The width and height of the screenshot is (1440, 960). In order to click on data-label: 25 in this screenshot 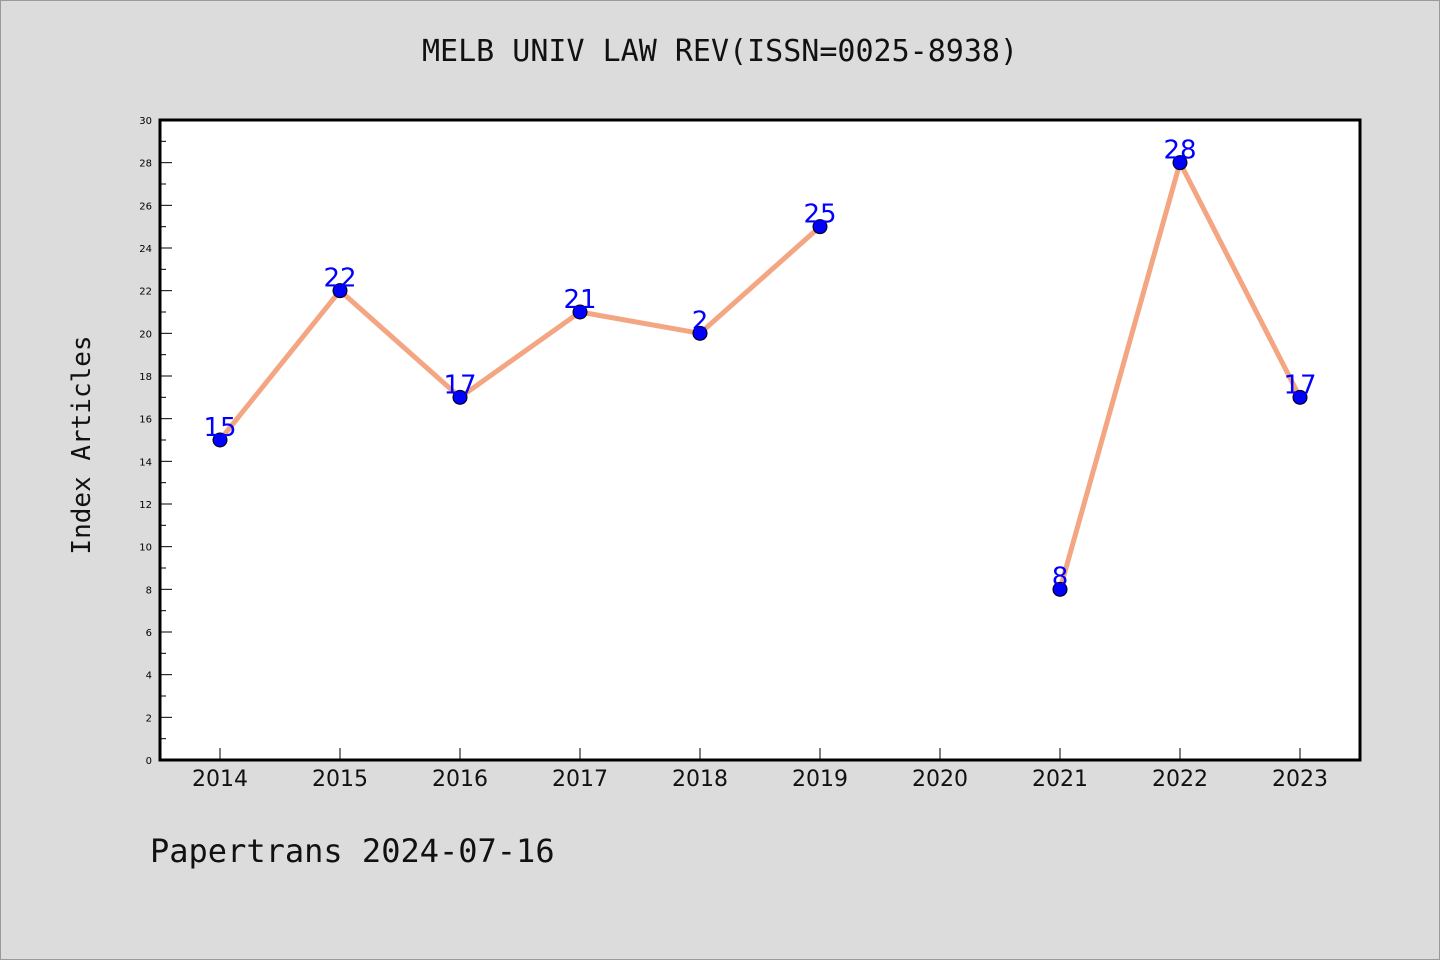, I will do `click(819, 215)`.